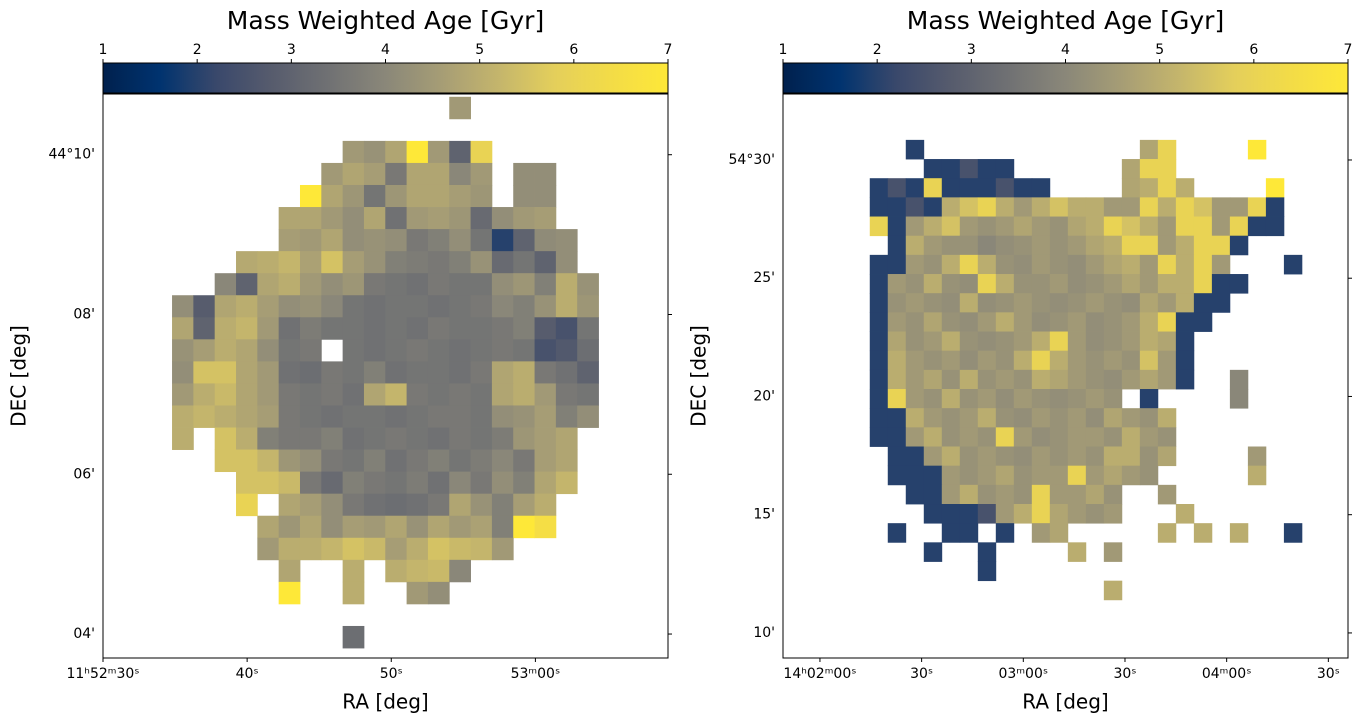  I want to click on colorbar-tick-label: 1, so click(103, 50).